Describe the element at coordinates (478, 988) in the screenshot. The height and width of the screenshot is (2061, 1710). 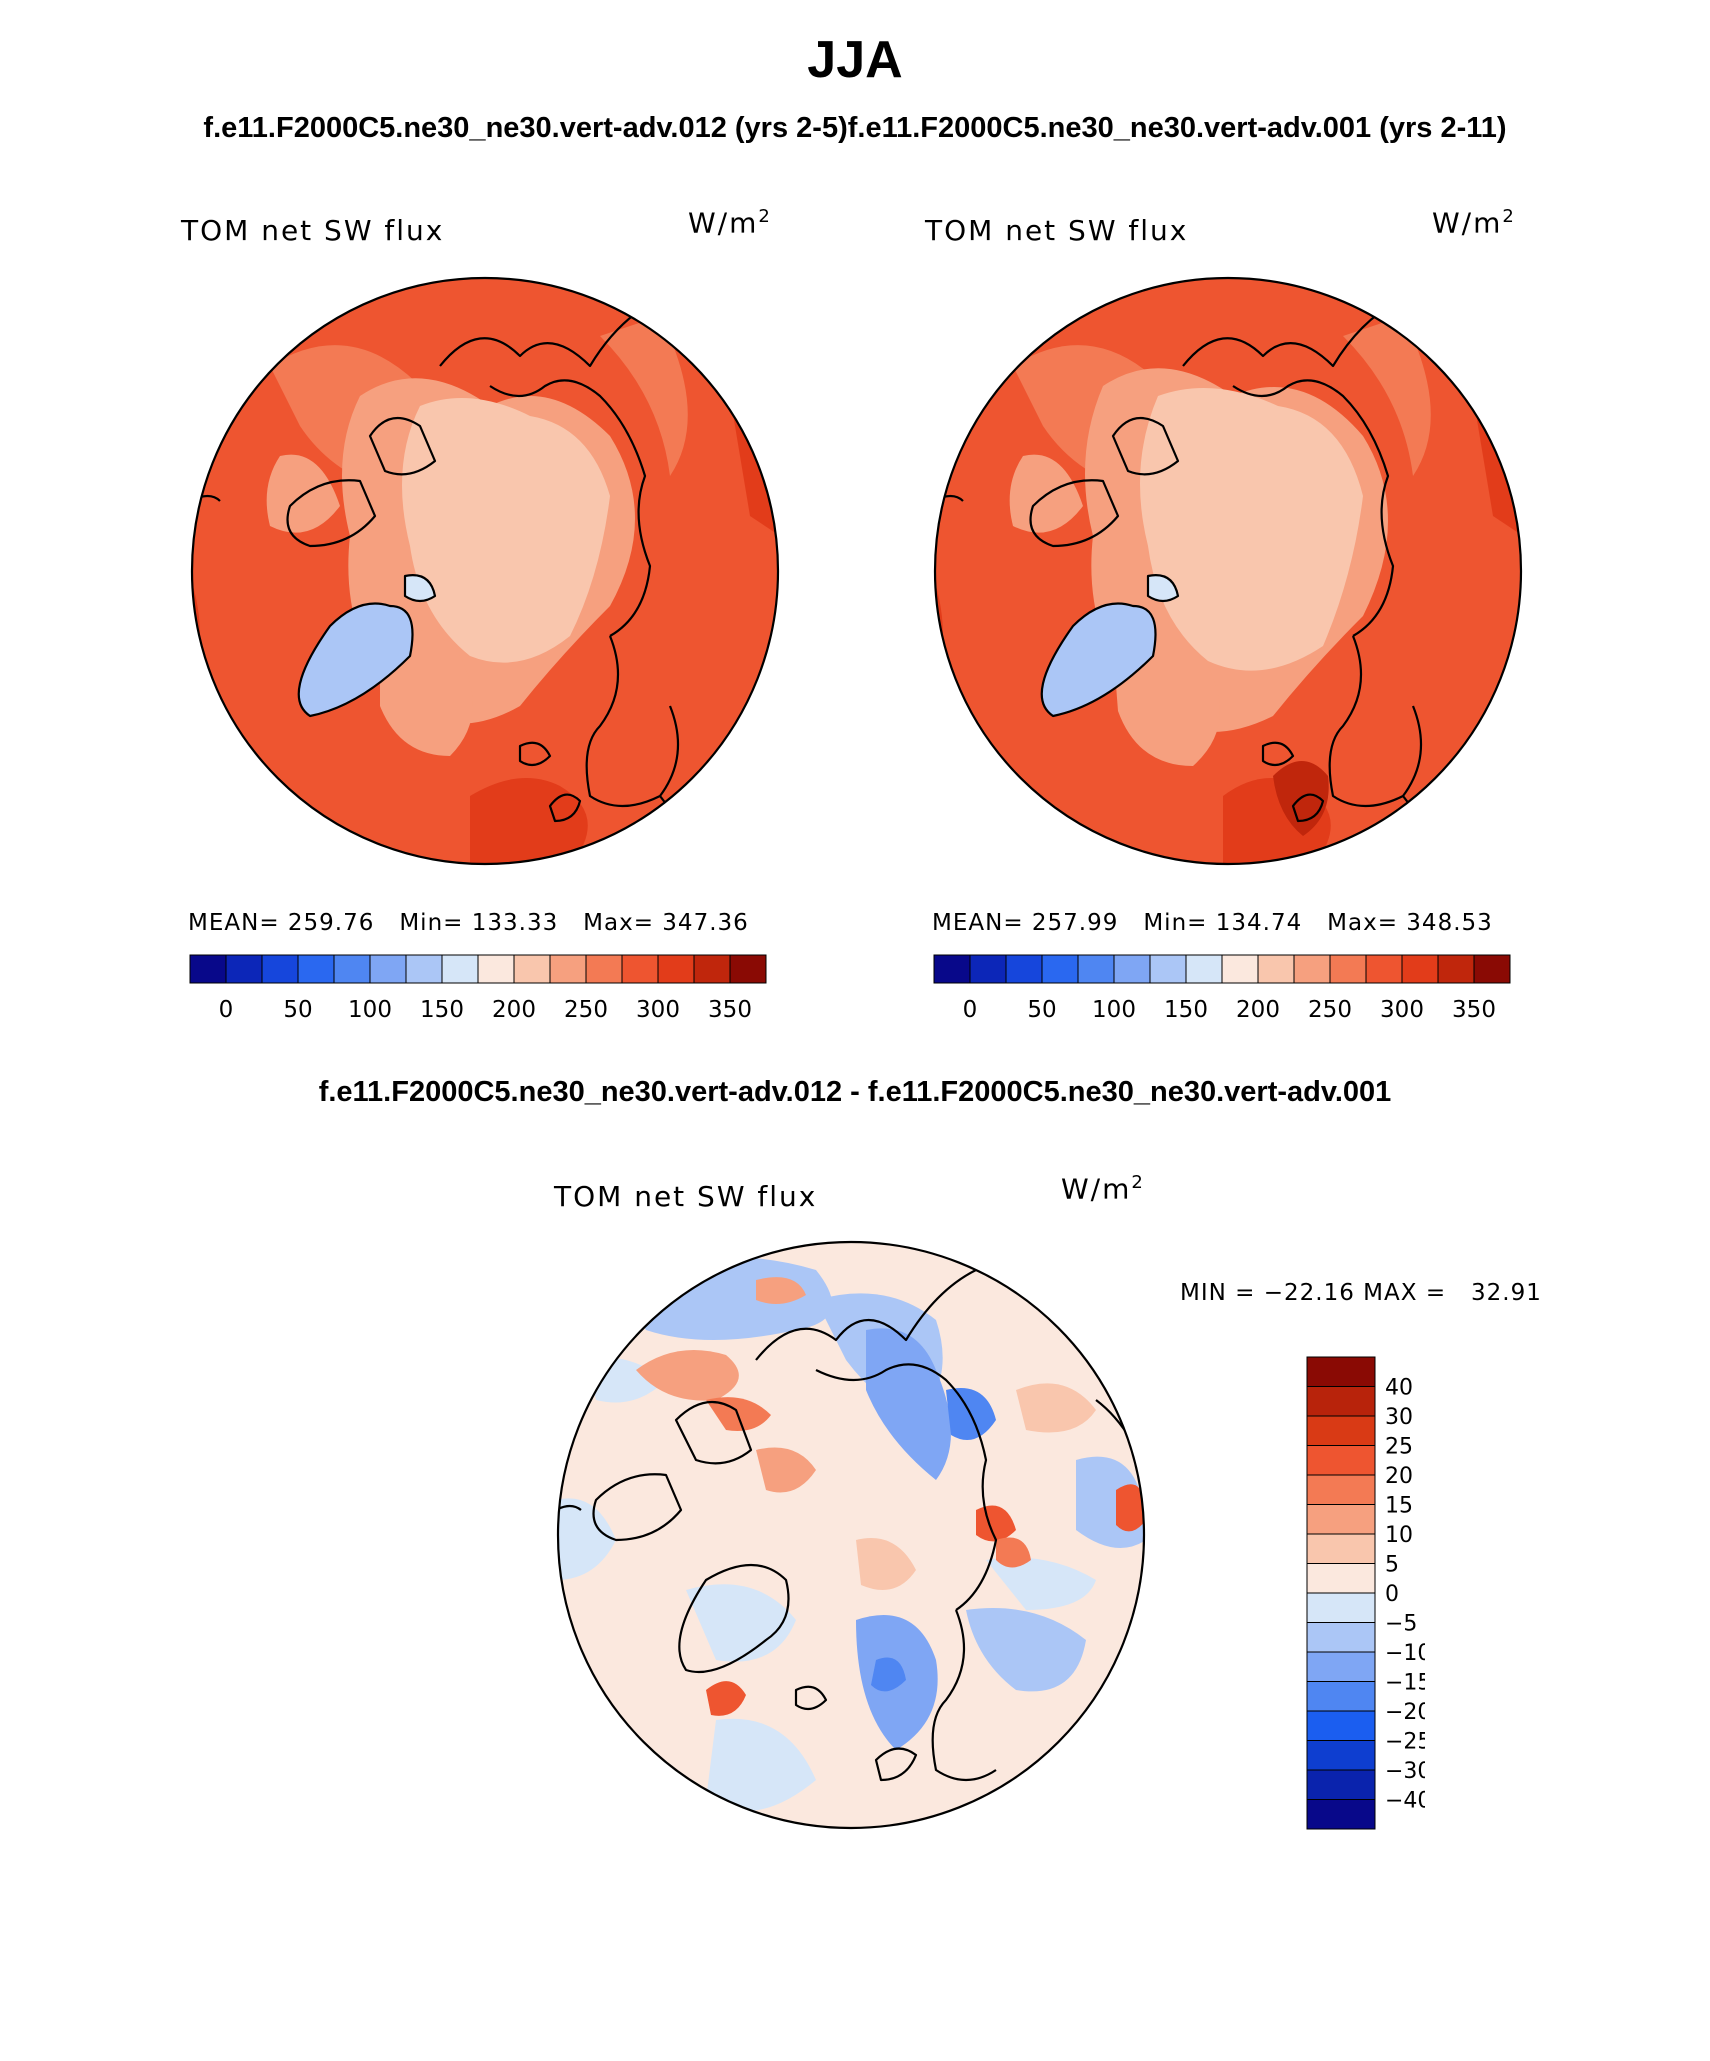
I see `panel-1-colorbar: 0 50 100 150 200 250 300 350` at that location.